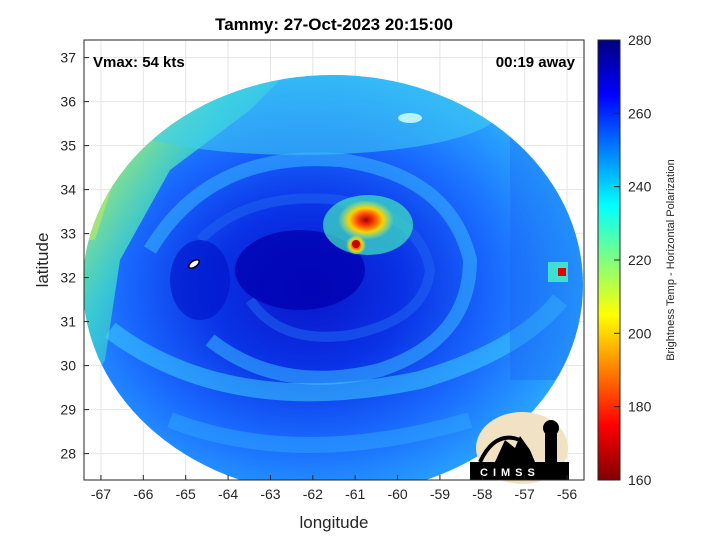  What do you see at coordinates (74, 256) in the screenshot?
I see `y-axis: 28 29 30 31 32 33 34 35 36 37` at bounding box center [74, 256].